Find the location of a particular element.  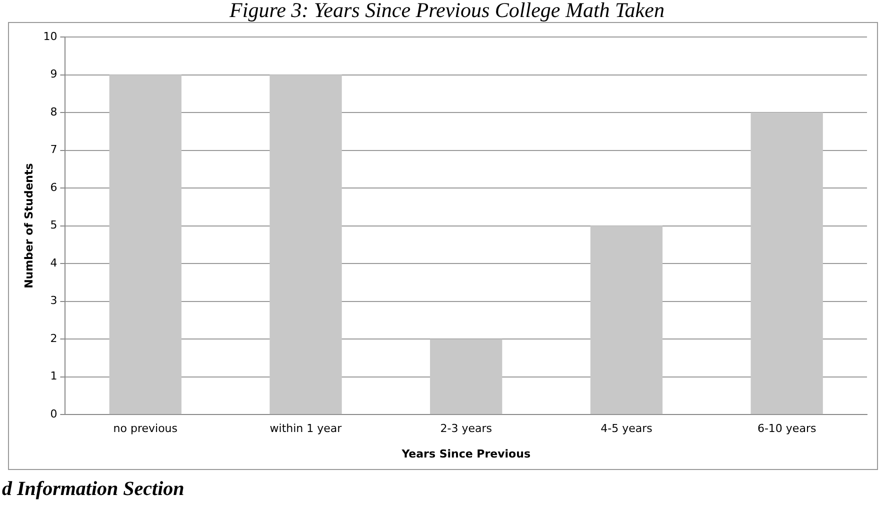

y-tick-label: 8 is located at coordinates (54, 111).